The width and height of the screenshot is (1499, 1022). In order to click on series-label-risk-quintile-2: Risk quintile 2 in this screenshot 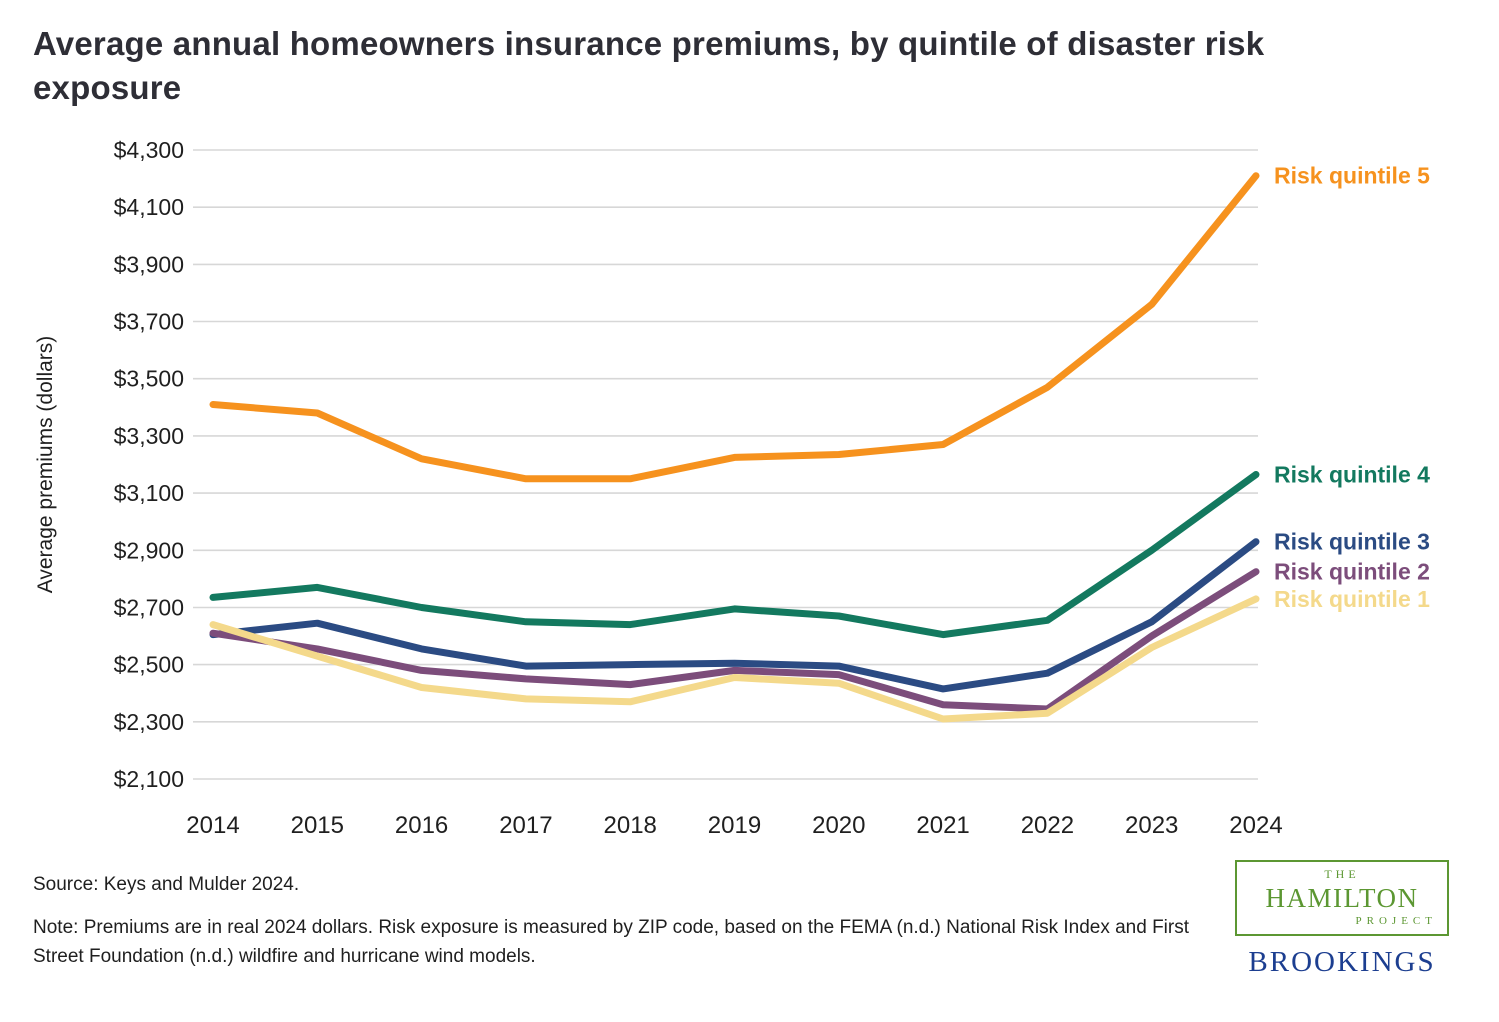, I will do `click(1352, 572)`.